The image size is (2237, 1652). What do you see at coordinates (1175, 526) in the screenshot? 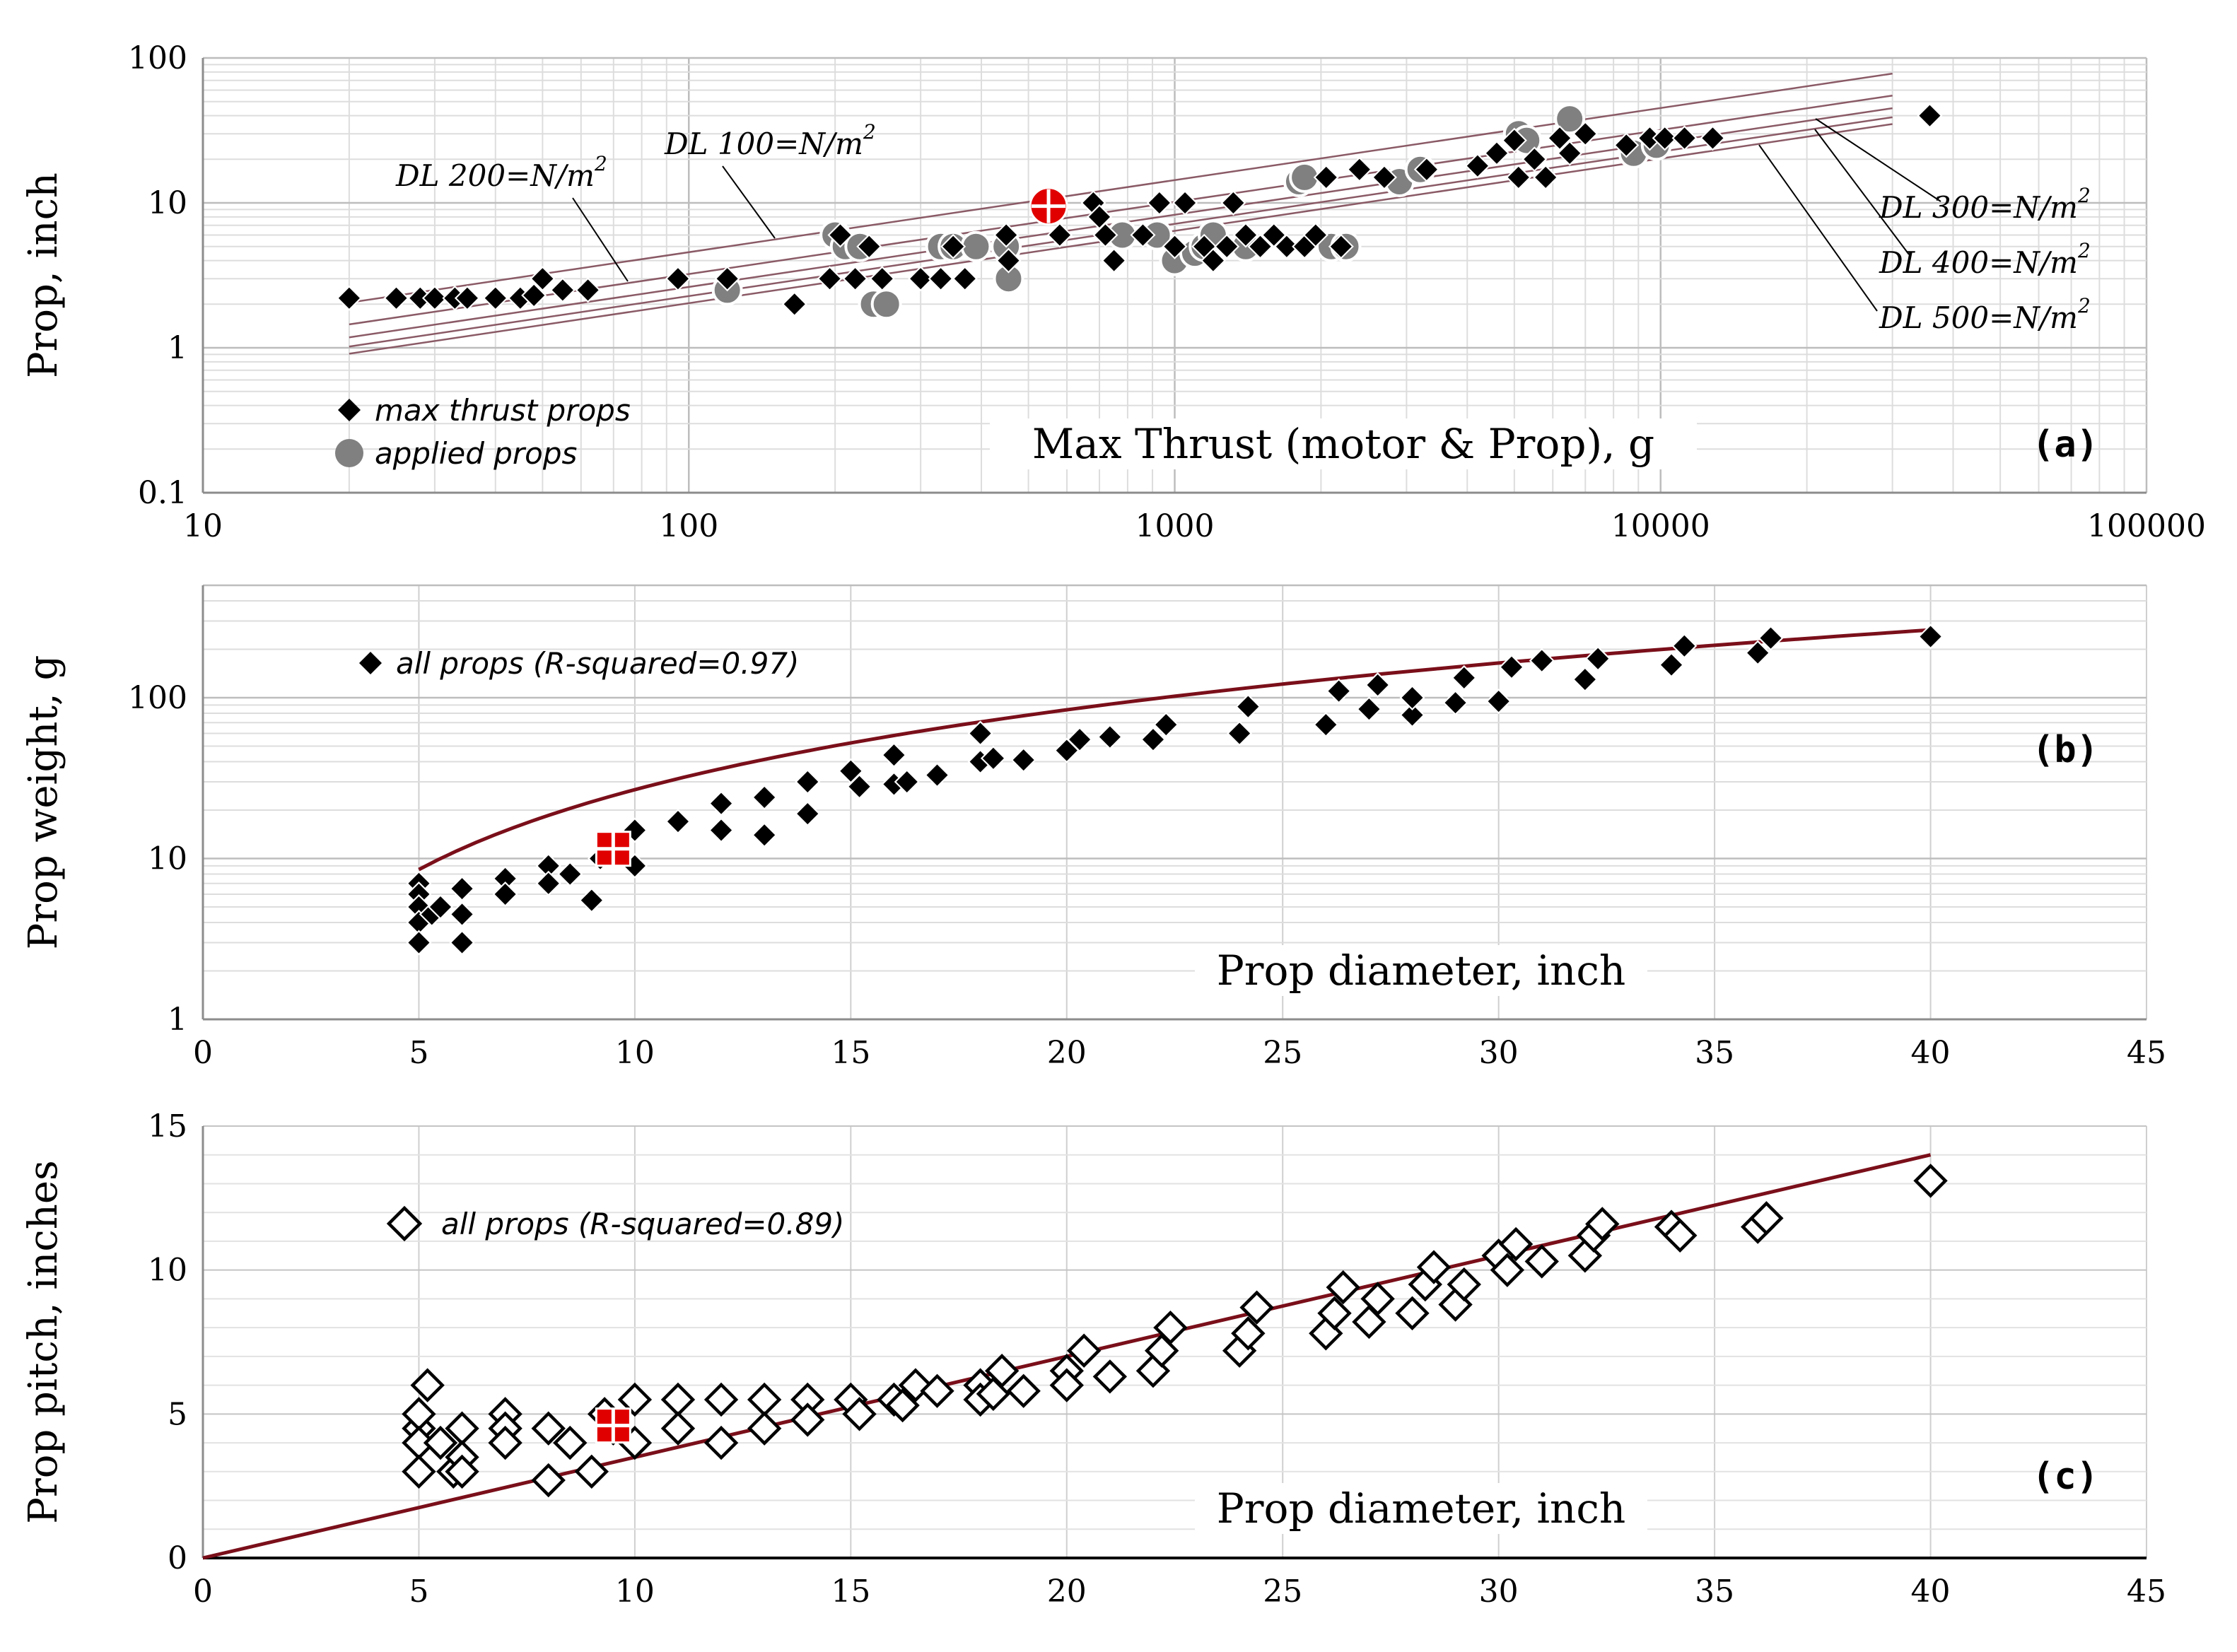
I see `x-tick-label: 1000` at bounding box center [1175, 526].